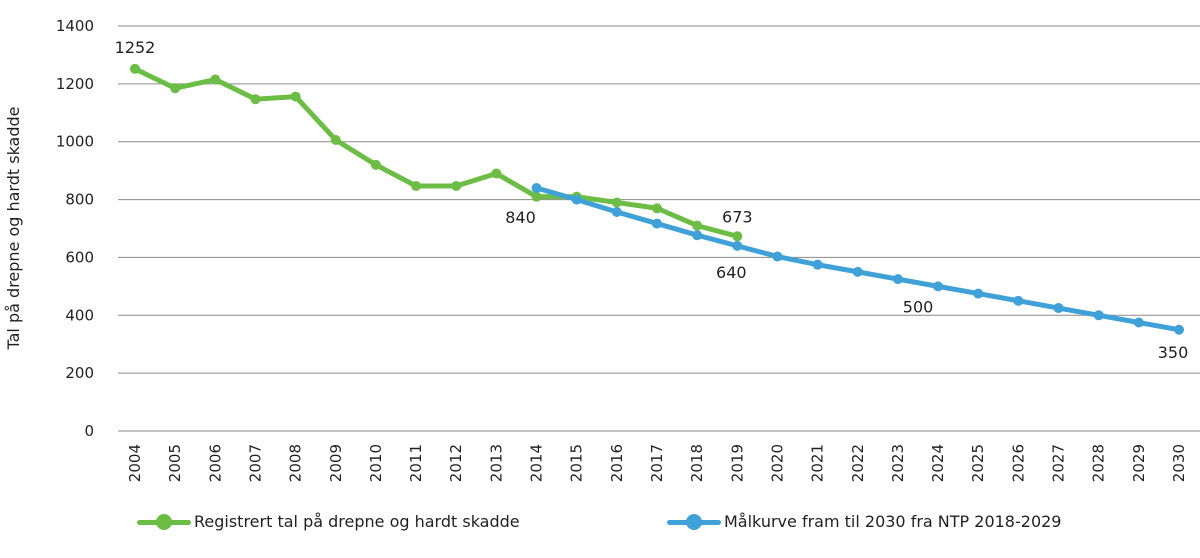 The image size is (1200, 558). I want to click on x-tick-label: 2005, so click(175, 463).